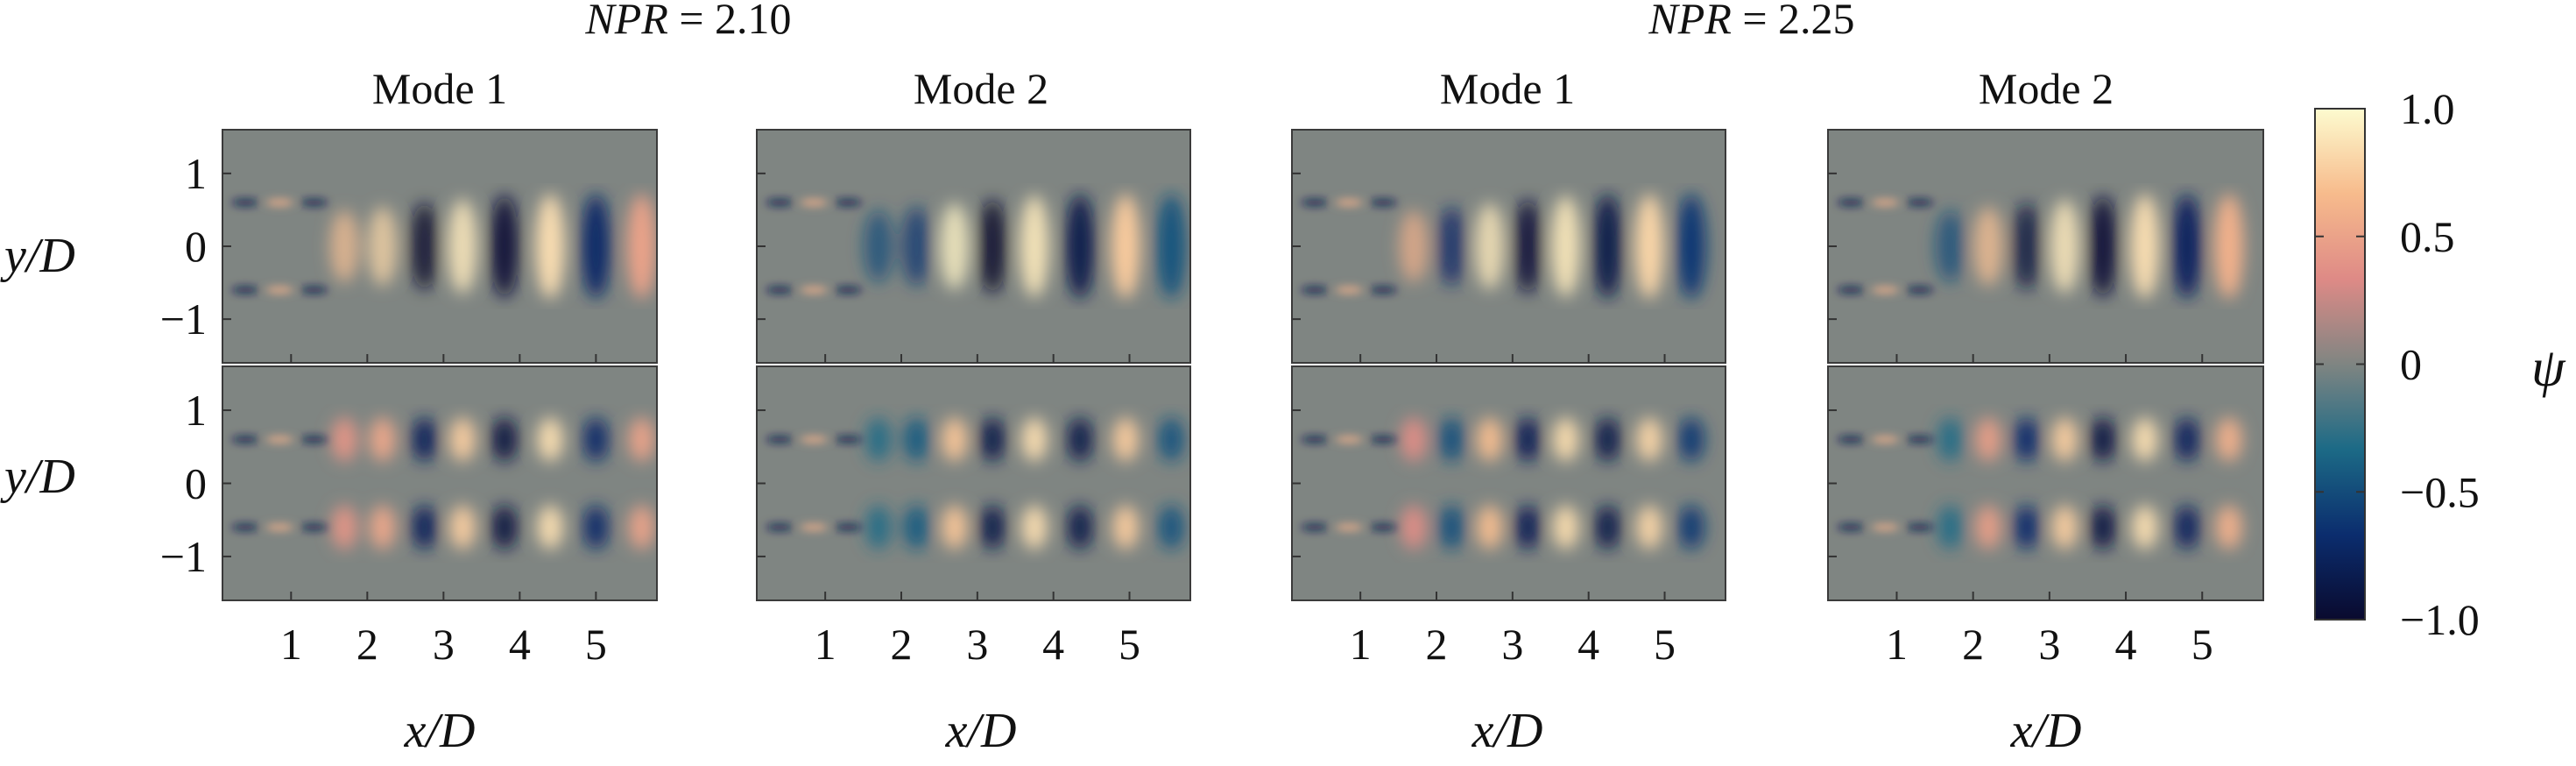 The image size is (2576, 766). What do you see at coordinates (973, 483) in the screenshot?
I see `heatmap-panel-r2-c2` at bounding box center [973, 483].